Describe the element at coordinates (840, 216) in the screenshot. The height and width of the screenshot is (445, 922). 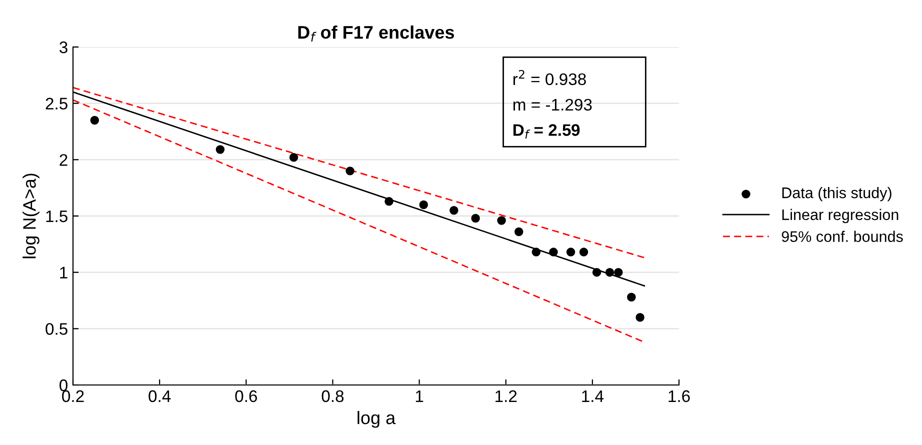
I see `legend-label: Linear regression` at that location.